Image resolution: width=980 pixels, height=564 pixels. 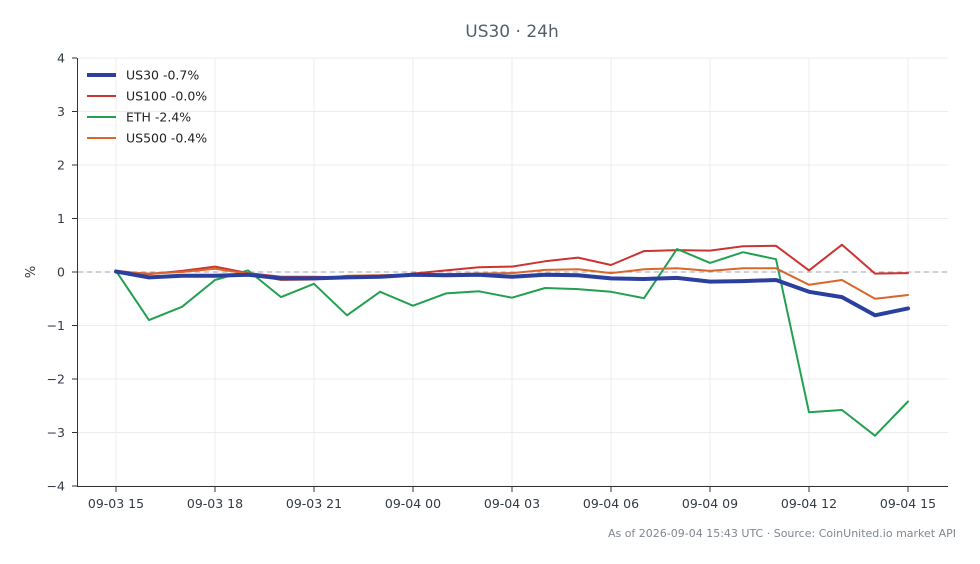 What do you see at coordinates (61, 58) in the screenshot?
I see `y-tick-label: 4` at bounding box center [61, 58].